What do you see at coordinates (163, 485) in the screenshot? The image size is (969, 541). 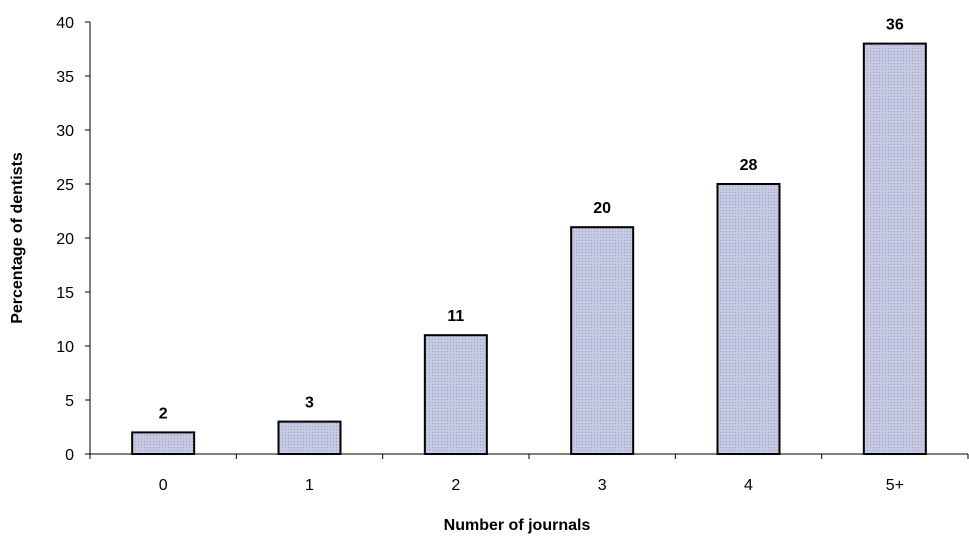 I see `x-tick-label: 0` at bounding box center [163, 485].